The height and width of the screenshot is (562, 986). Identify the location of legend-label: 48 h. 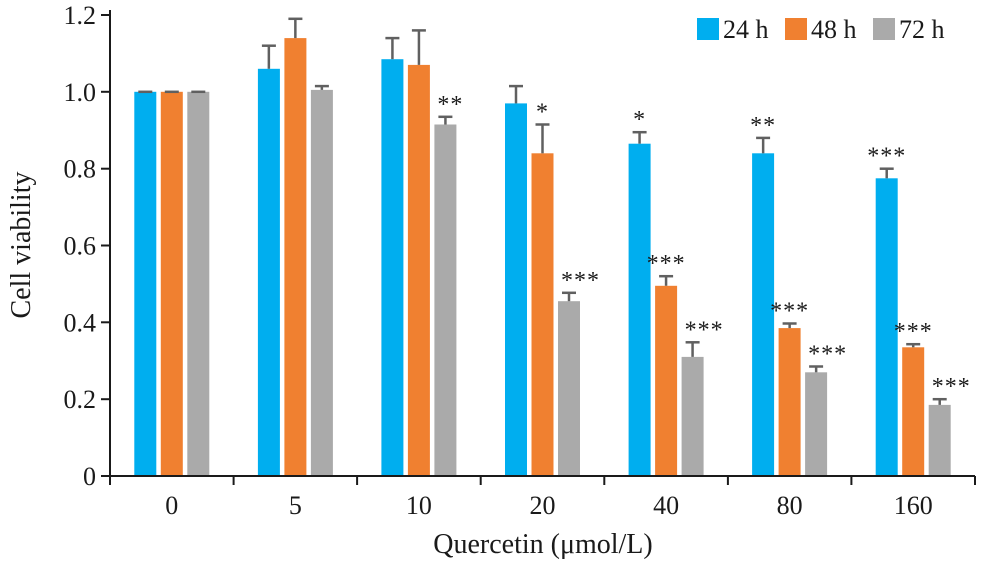
(834, 29).